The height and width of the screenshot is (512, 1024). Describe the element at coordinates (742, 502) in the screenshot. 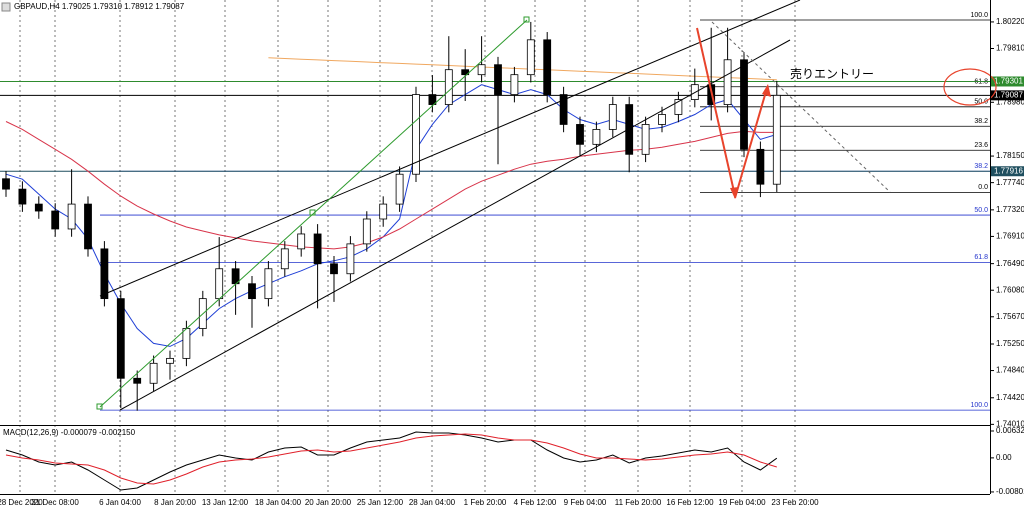

I see `x-tick-label: 19 Feb 04:00` at that location.